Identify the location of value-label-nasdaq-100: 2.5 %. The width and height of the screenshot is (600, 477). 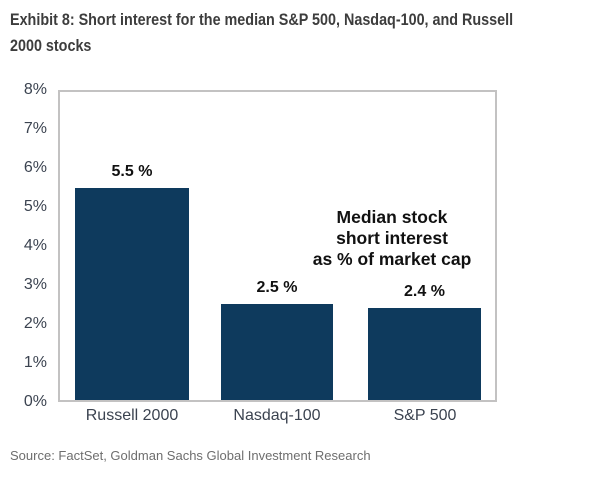
(277, 287).